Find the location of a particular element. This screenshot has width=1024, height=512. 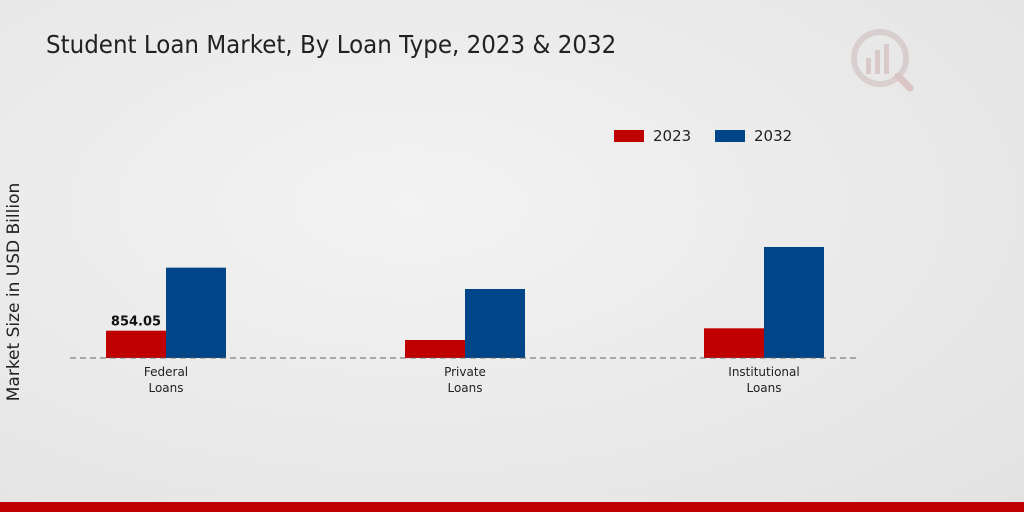

x-tick-label-2: Loans is located at coordinates (763, 388).